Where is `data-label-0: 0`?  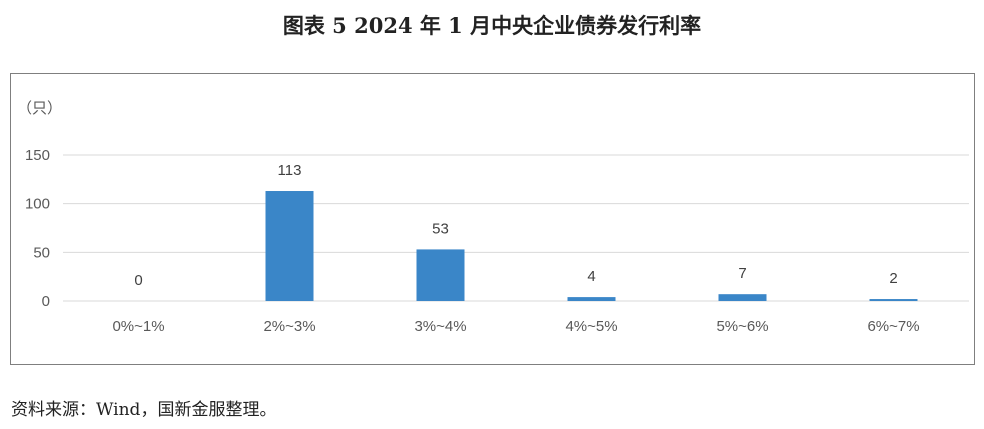 data-label-0: 0 is located at coordinates (138, 280).